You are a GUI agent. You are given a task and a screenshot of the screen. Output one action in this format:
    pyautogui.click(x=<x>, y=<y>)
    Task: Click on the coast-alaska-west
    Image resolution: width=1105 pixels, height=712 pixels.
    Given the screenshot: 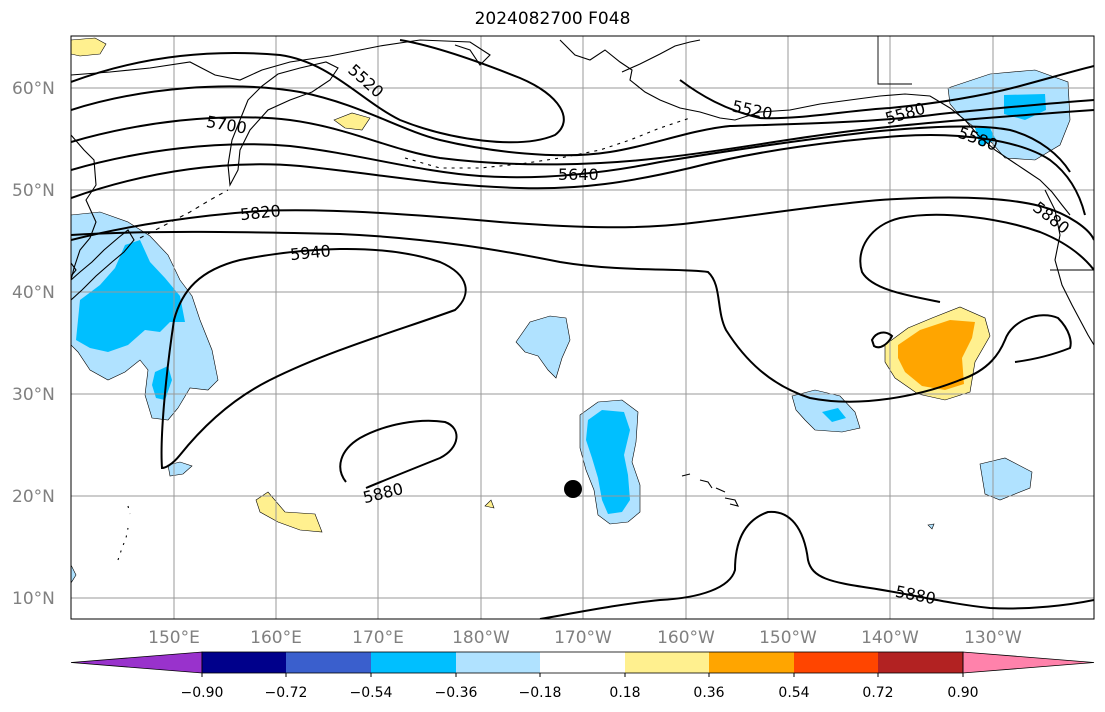 What is the action you would take?
    pyautogui.click(x=661, y=56)
    